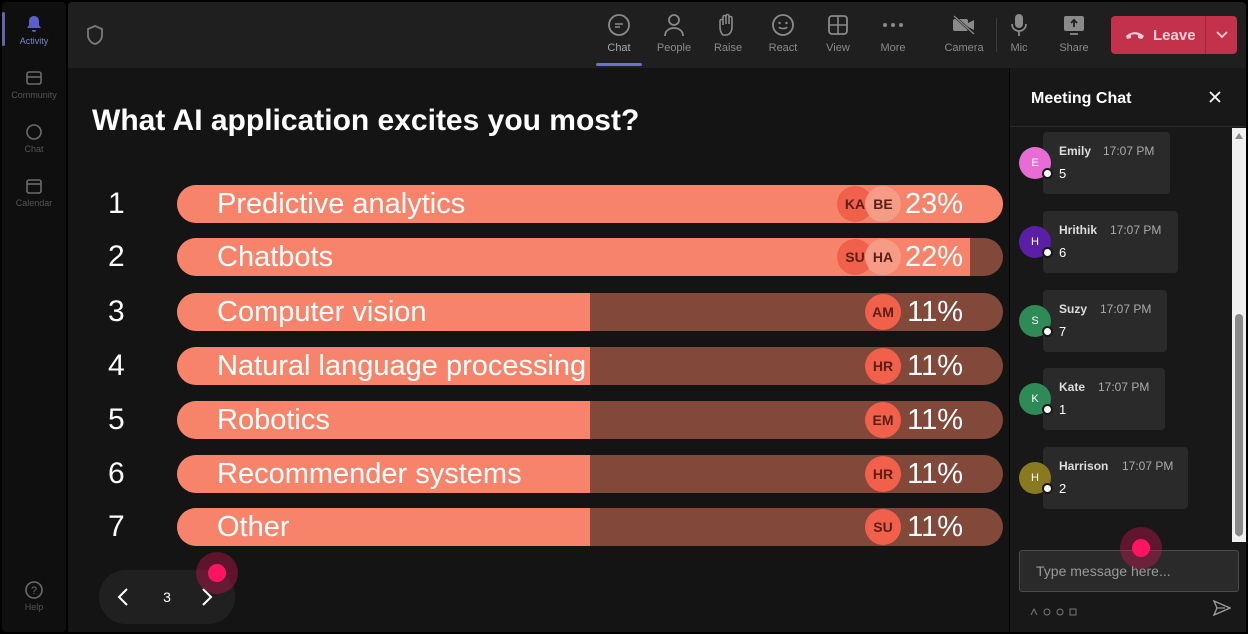  Describe the element at coordinates (1215, 99) in the screenshot. I see `close-icon` at that location.